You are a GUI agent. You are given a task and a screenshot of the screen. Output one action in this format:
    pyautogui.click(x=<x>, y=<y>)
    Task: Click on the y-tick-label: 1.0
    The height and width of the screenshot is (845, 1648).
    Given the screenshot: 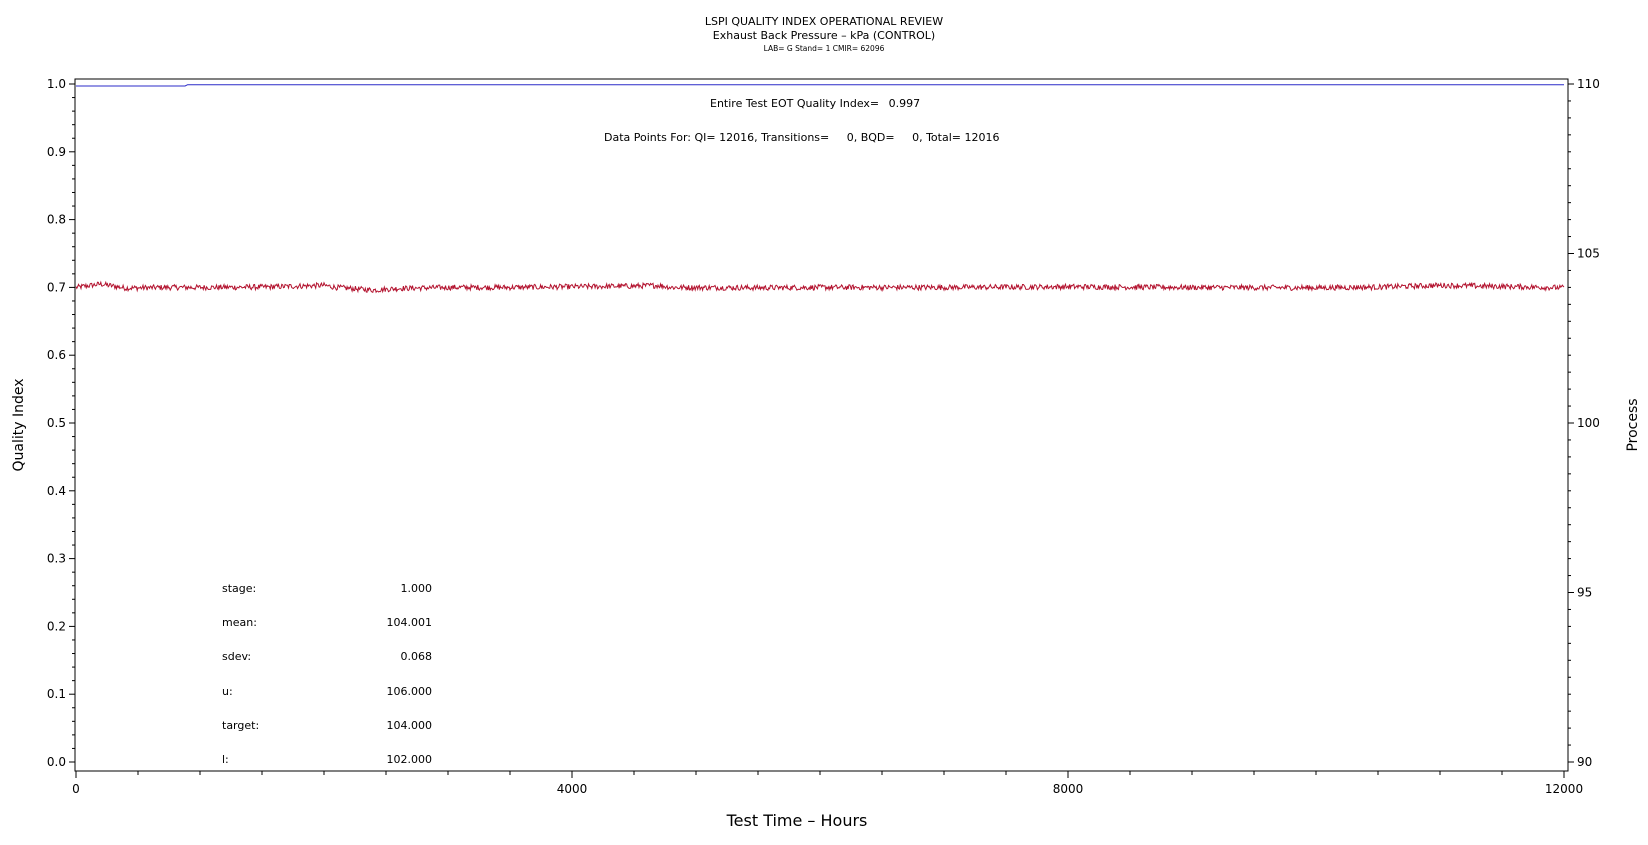 What is the action you would take?
    pyautogui.click(x=56, y=84)
    